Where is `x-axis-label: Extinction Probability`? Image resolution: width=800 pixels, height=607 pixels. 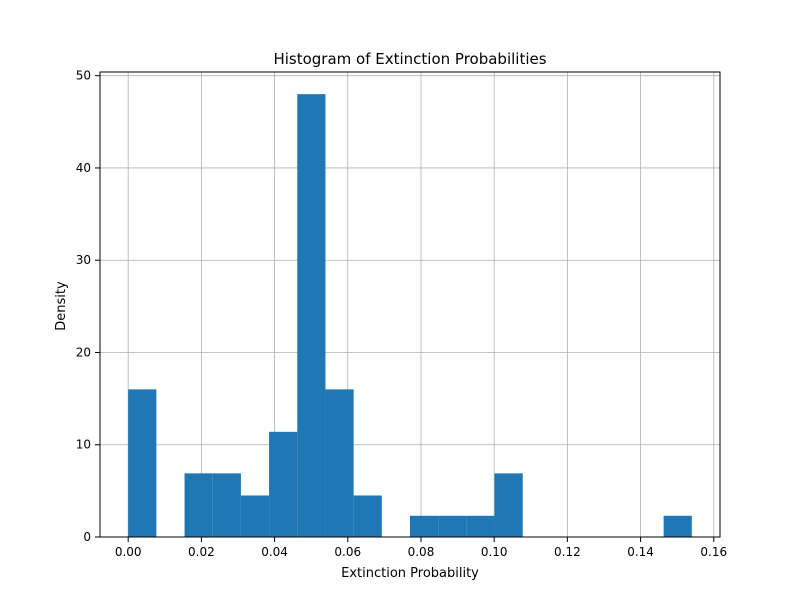
x-axis-label: Extinction Probability is located at coordinates (410, 573).